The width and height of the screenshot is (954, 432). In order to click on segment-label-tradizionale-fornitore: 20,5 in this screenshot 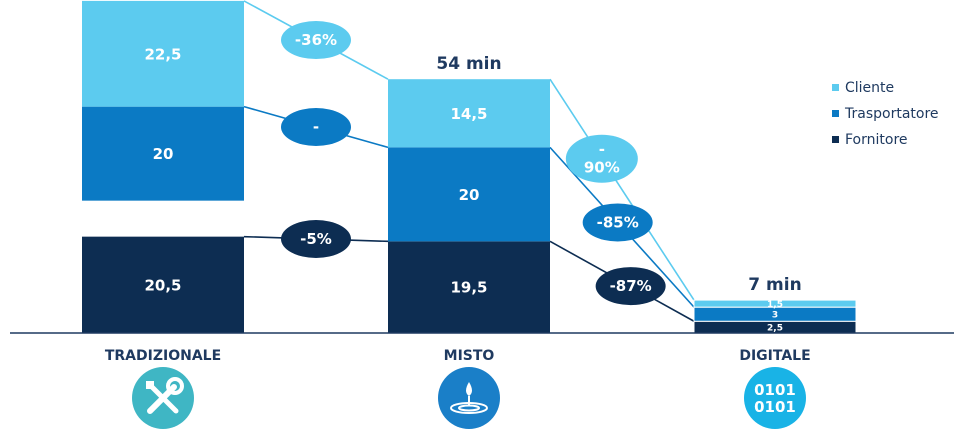, I will do `click(162, 285)`.